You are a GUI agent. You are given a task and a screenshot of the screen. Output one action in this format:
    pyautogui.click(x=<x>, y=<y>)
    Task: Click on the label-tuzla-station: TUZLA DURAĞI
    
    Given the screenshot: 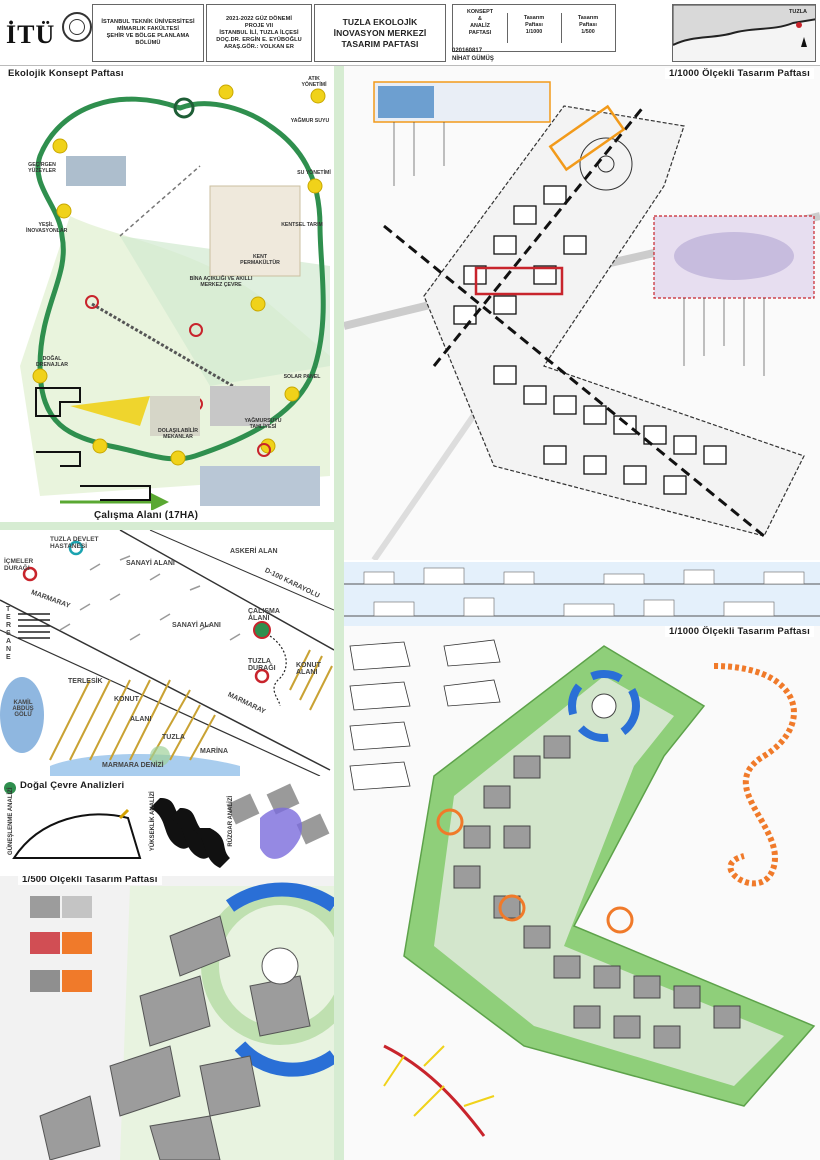 What is the action you would take?
    pyautogui.click(x=262, y=665)
    